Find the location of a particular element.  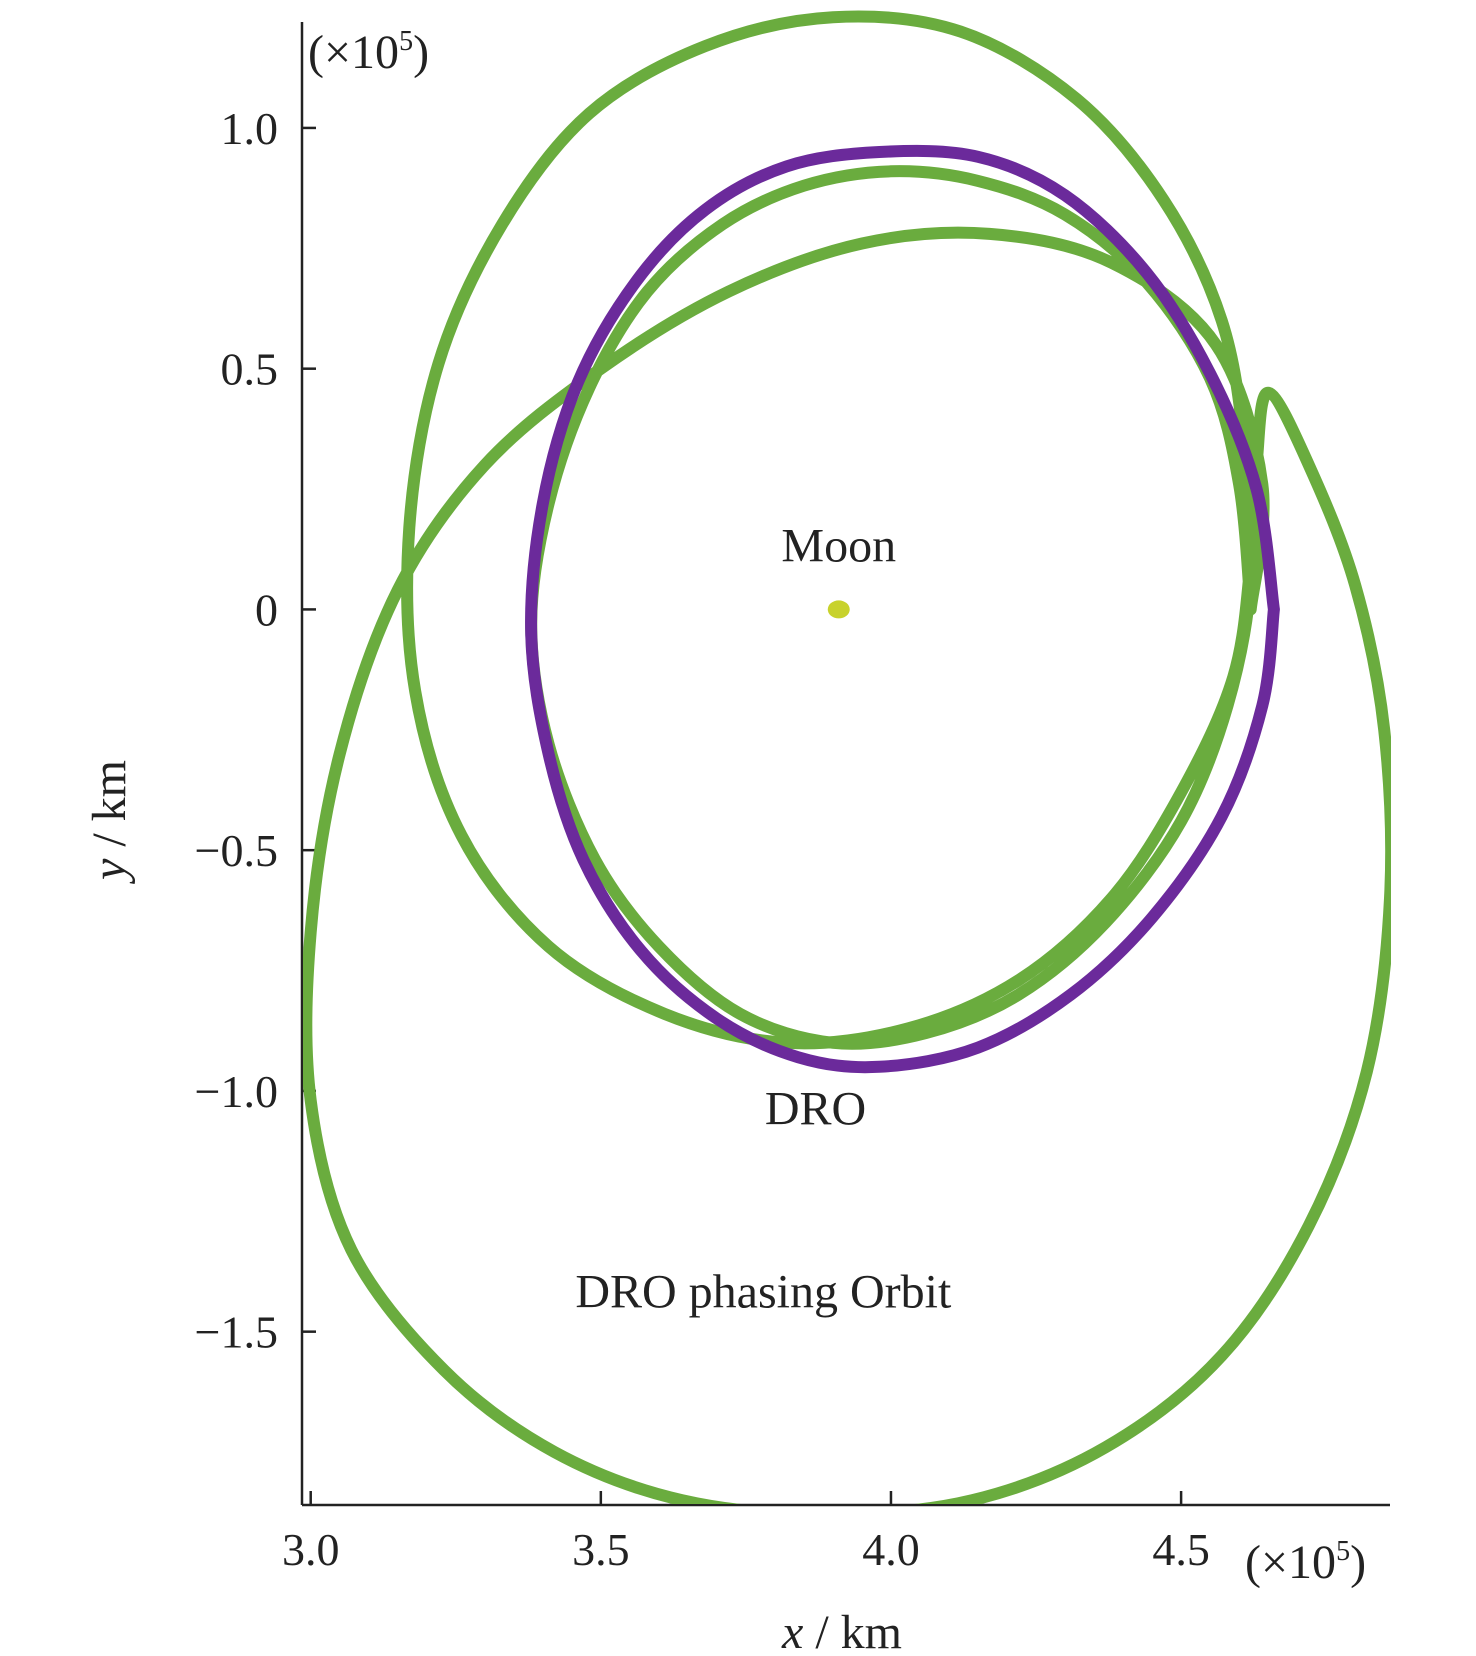

x-tick-label: 3.5 is located at coordinates (601, 1549).